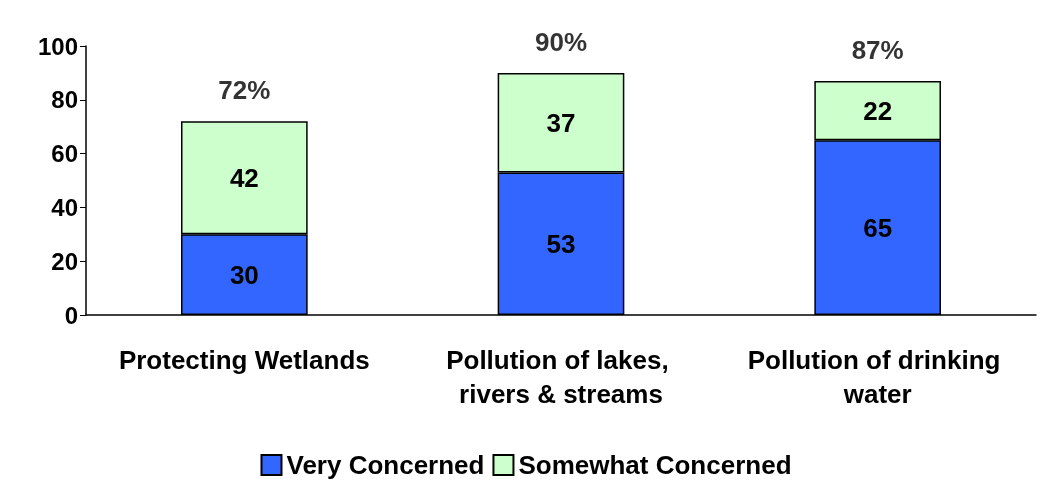 The height and width of the screenshot is (495, 1052). What do you see at coordinates (878, 227) in the screenshot?
I see `data-label: 65` at bounding box center [878, 227].